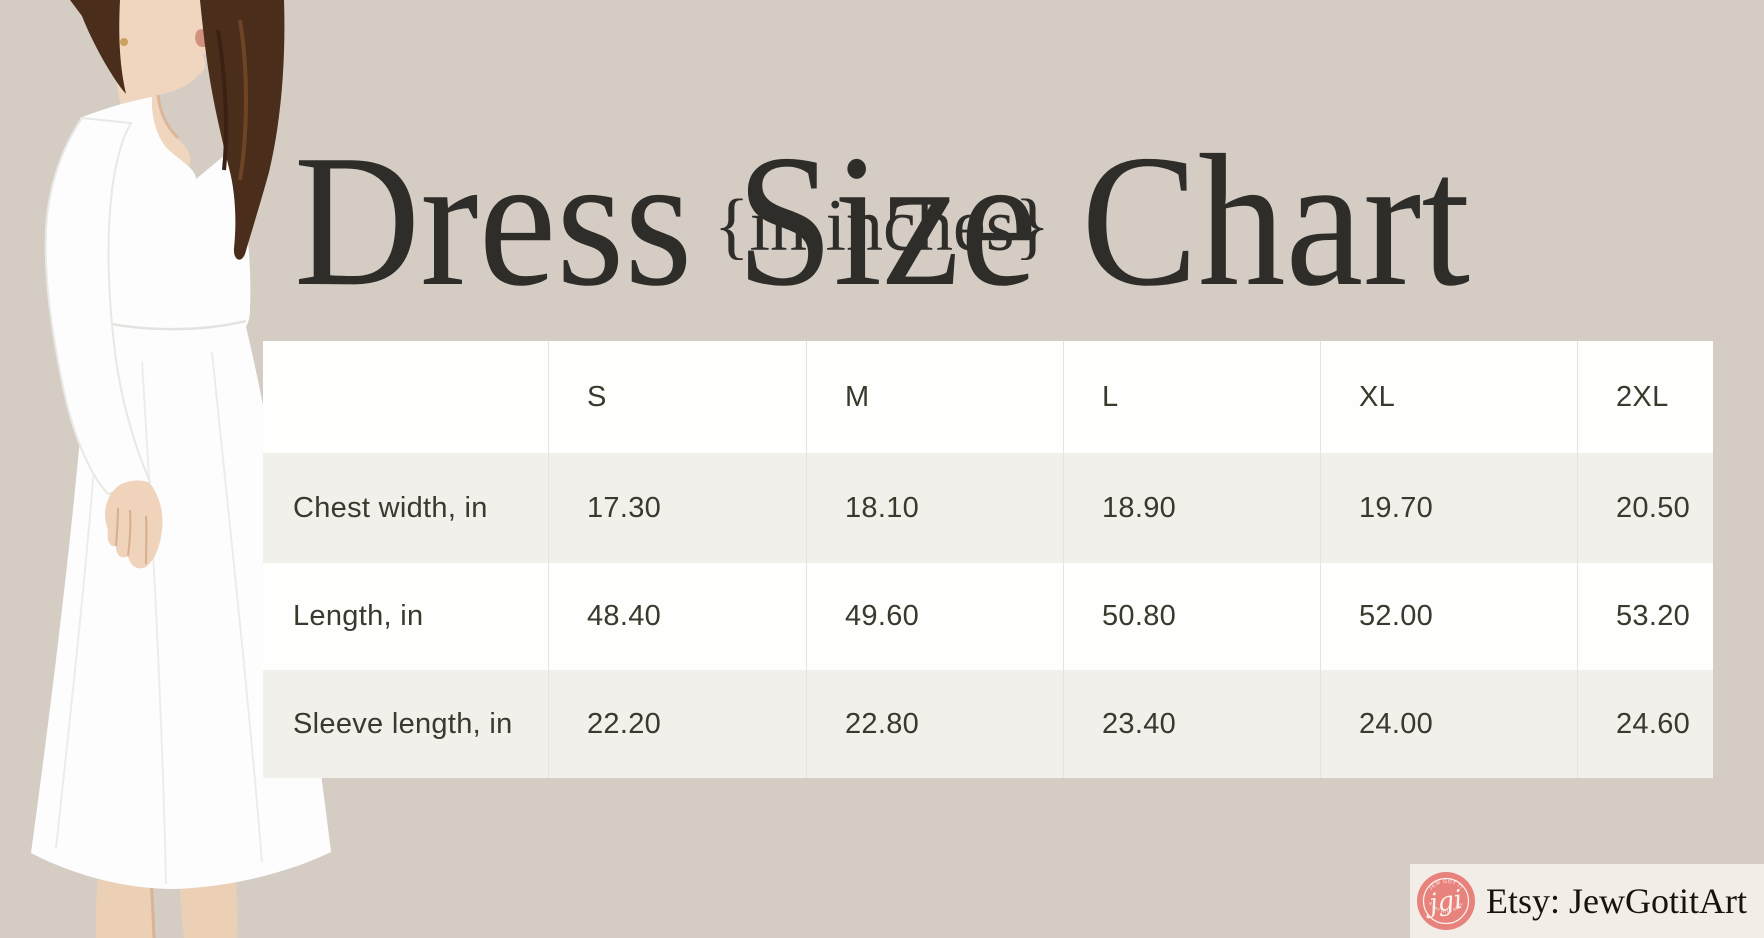 Image resolution: width=1764 pixels, height=938 pixels. I want to click on size-col-header-2xl: 2XL, so click(1645, 397).